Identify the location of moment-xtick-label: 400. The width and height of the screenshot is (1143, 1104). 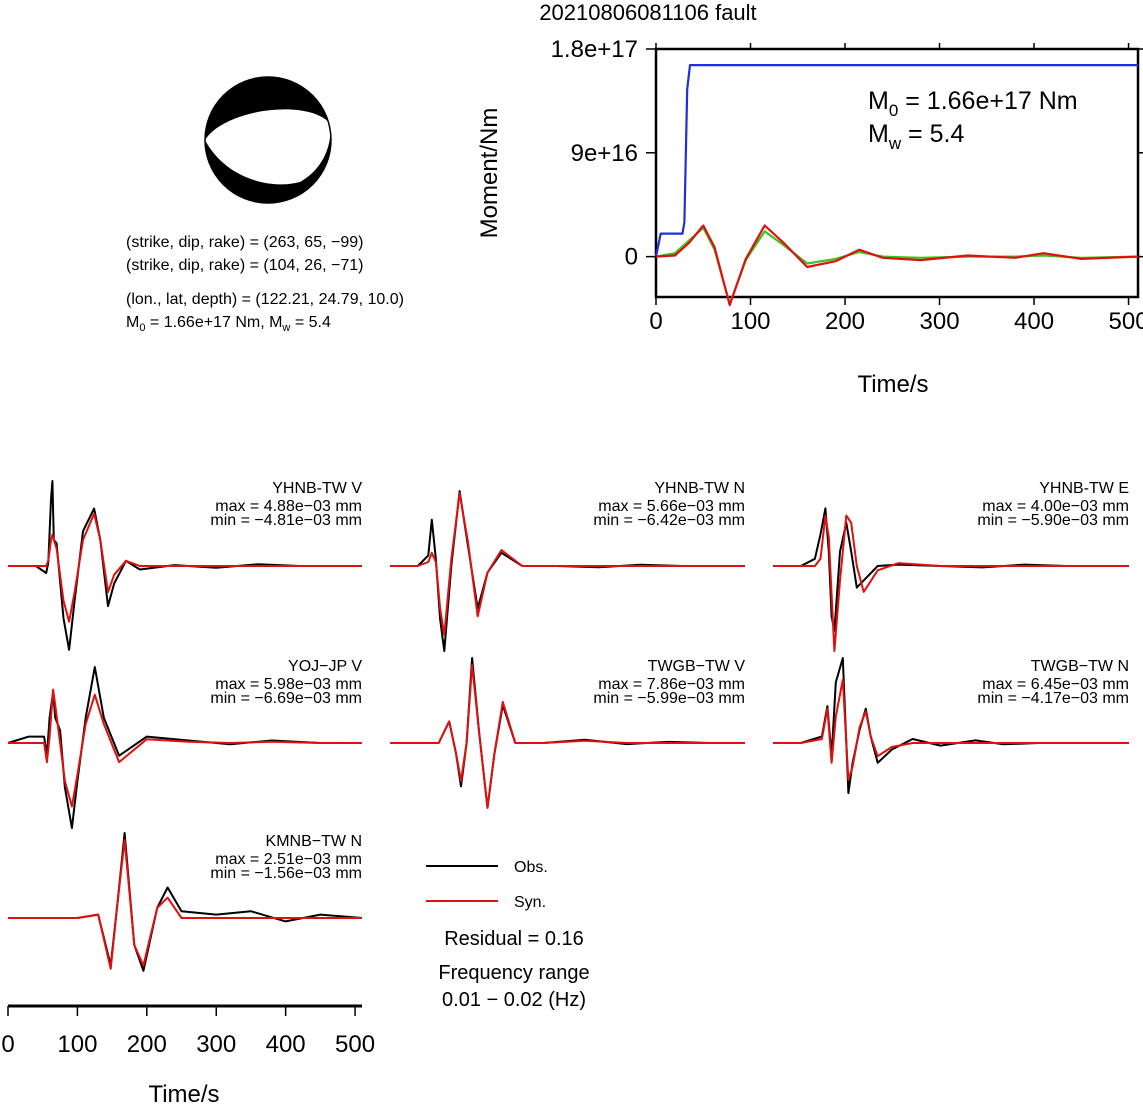
(1034, 321).